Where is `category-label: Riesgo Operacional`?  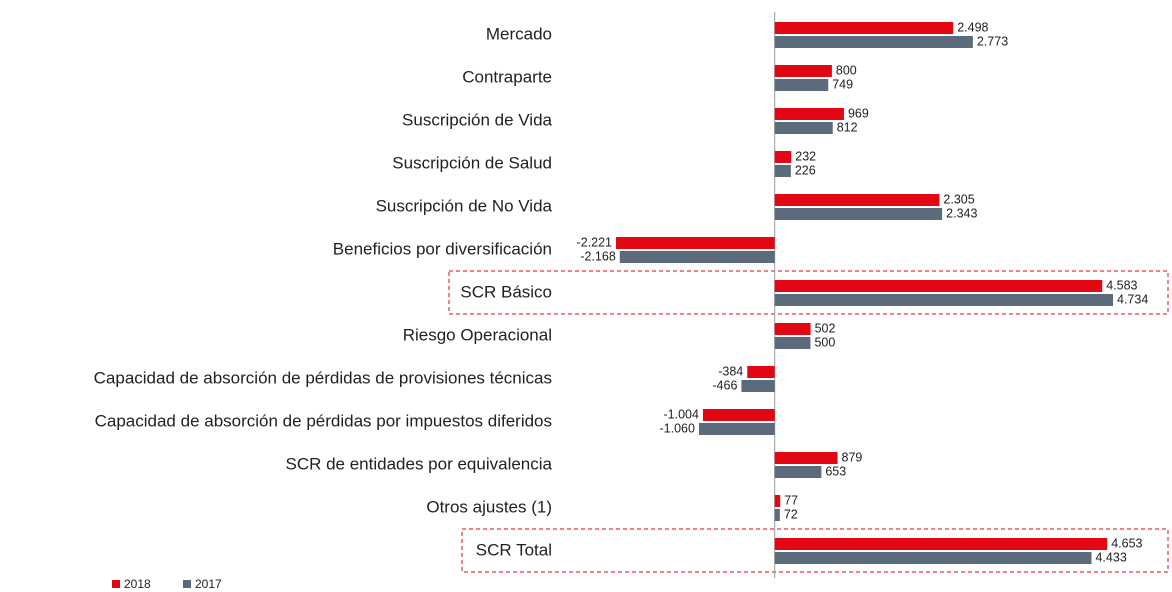
category-label: Riesgo Operacional is located at coordinates (477, 334).